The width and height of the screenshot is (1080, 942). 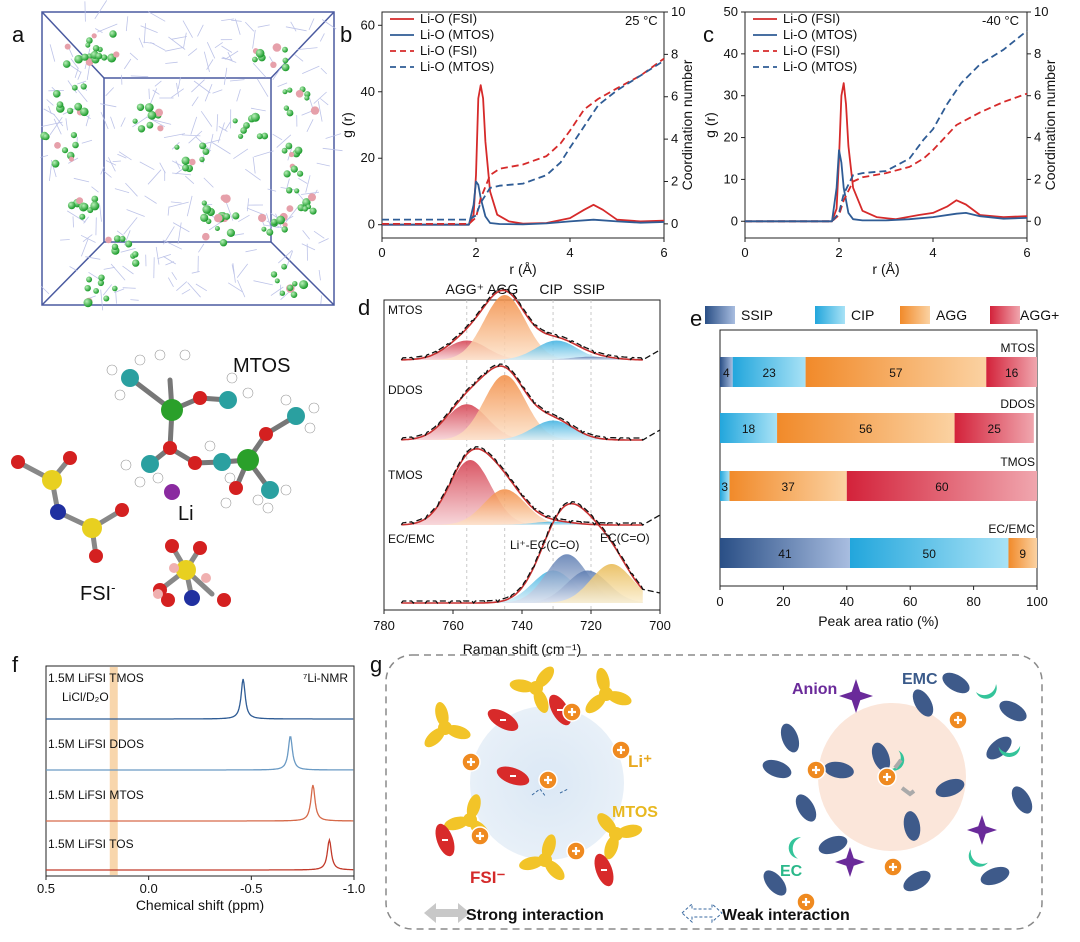 I want to click on legend-label: Li-O (MTOS), so click(x=820, y=34).